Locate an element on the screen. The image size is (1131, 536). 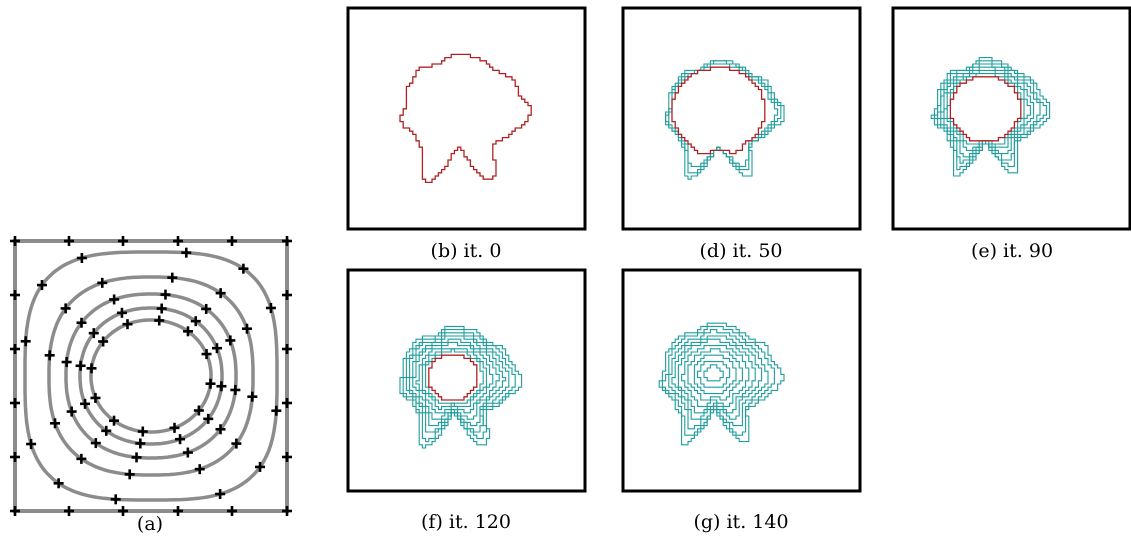
caption-d: (d) it. 50 is located at coordinates (741, 251).